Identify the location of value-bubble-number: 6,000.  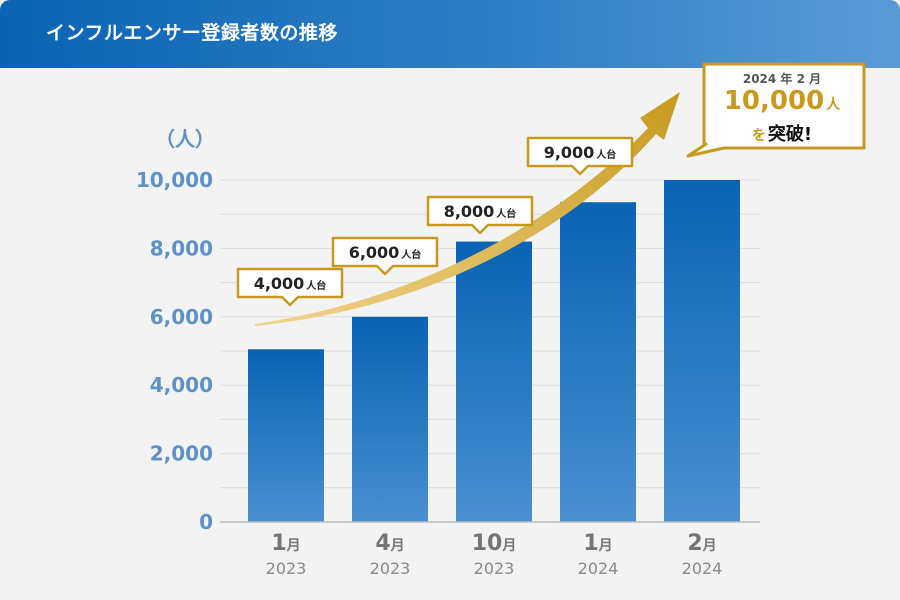
(374, 252).